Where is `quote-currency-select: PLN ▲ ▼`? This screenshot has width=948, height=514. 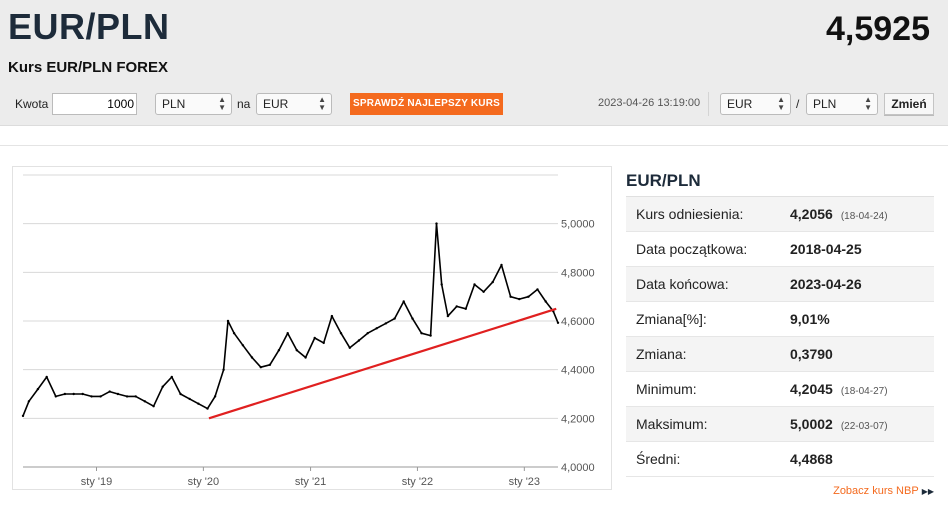
quote-currency-select: PLN ▲ ▼ is located at coordinates (842, 104).